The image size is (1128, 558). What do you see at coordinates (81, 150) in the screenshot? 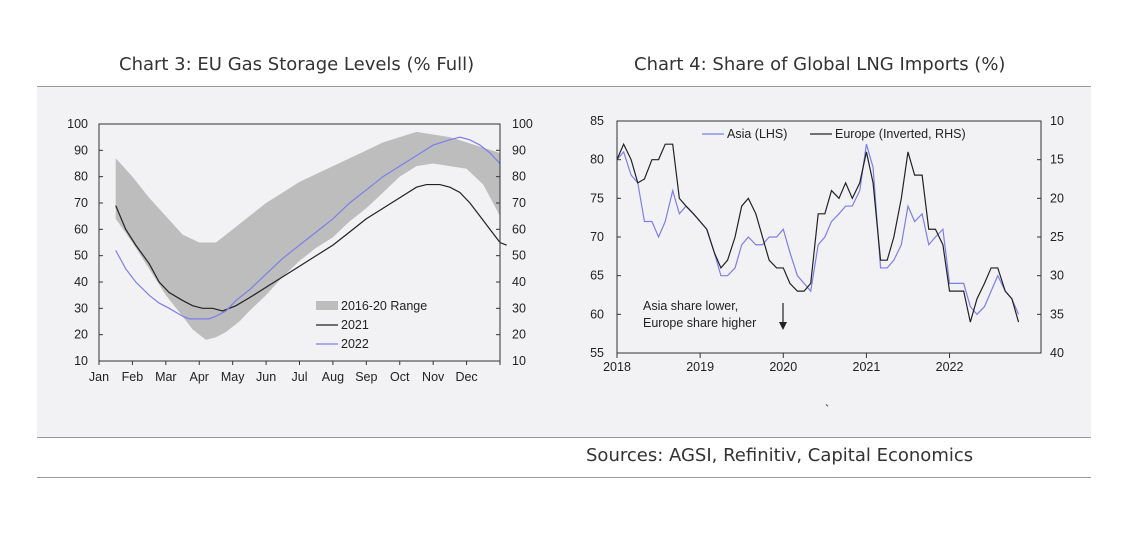
I see `y-tick-label-left: 90` at bounding box center [81, 150].